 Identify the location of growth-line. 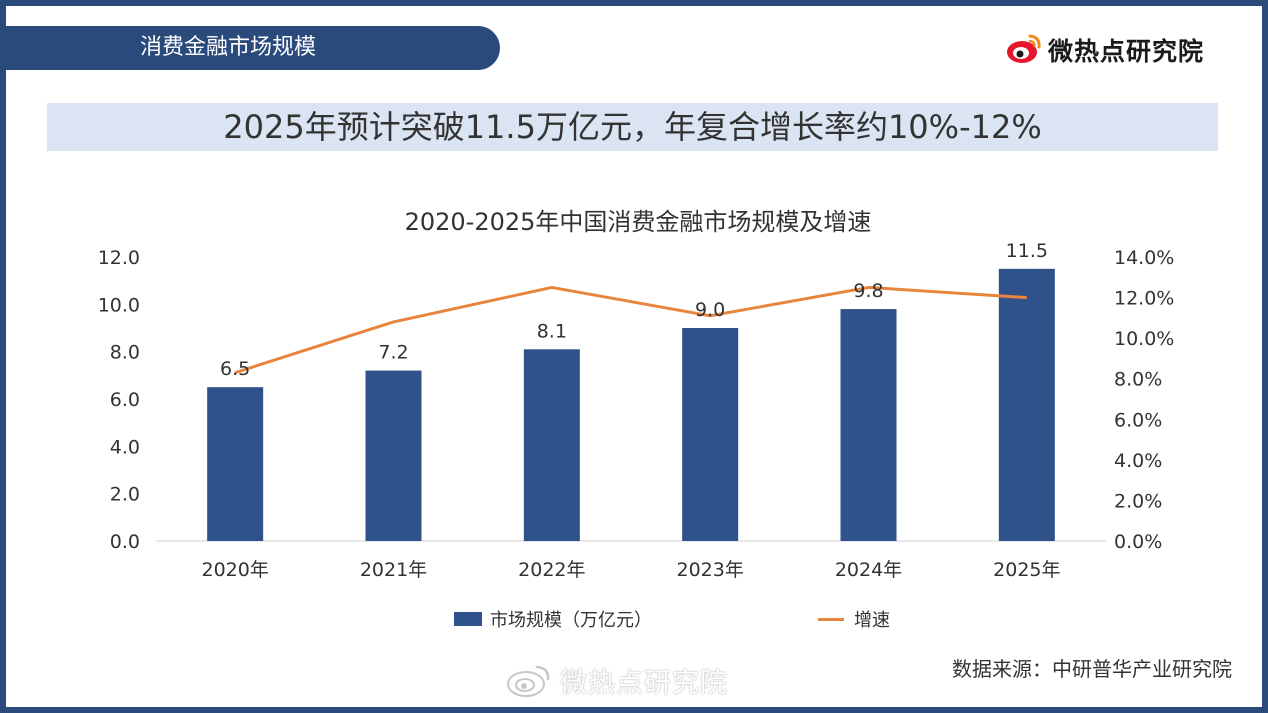
(630, 330).